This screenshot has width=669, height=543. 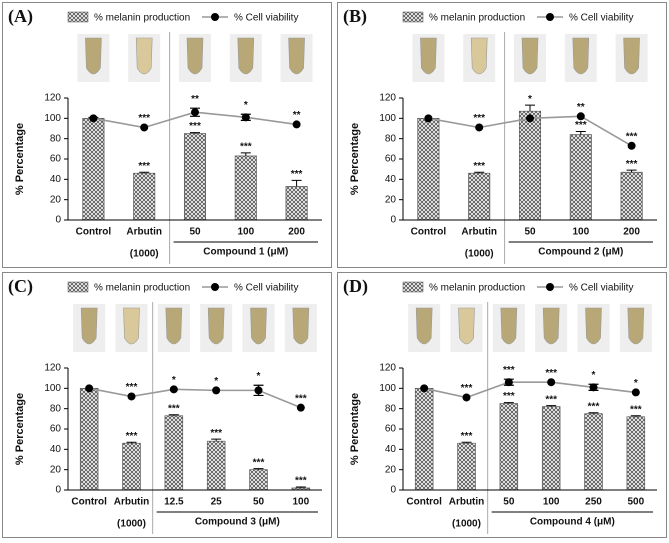 I want to click on legend-label: % melanin production, so click(x=142, y=18).